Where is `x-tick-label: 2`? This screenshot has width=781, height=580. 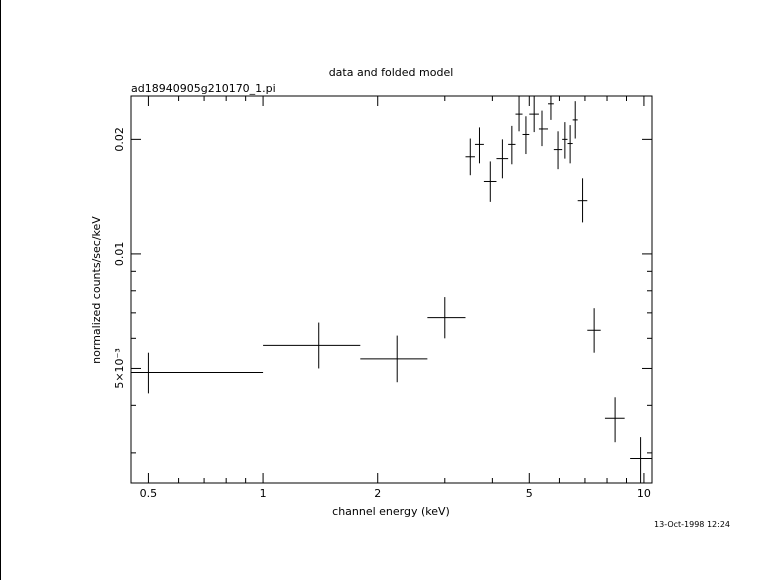
x-tick-label: 2 is located at coordinates (377, 493).